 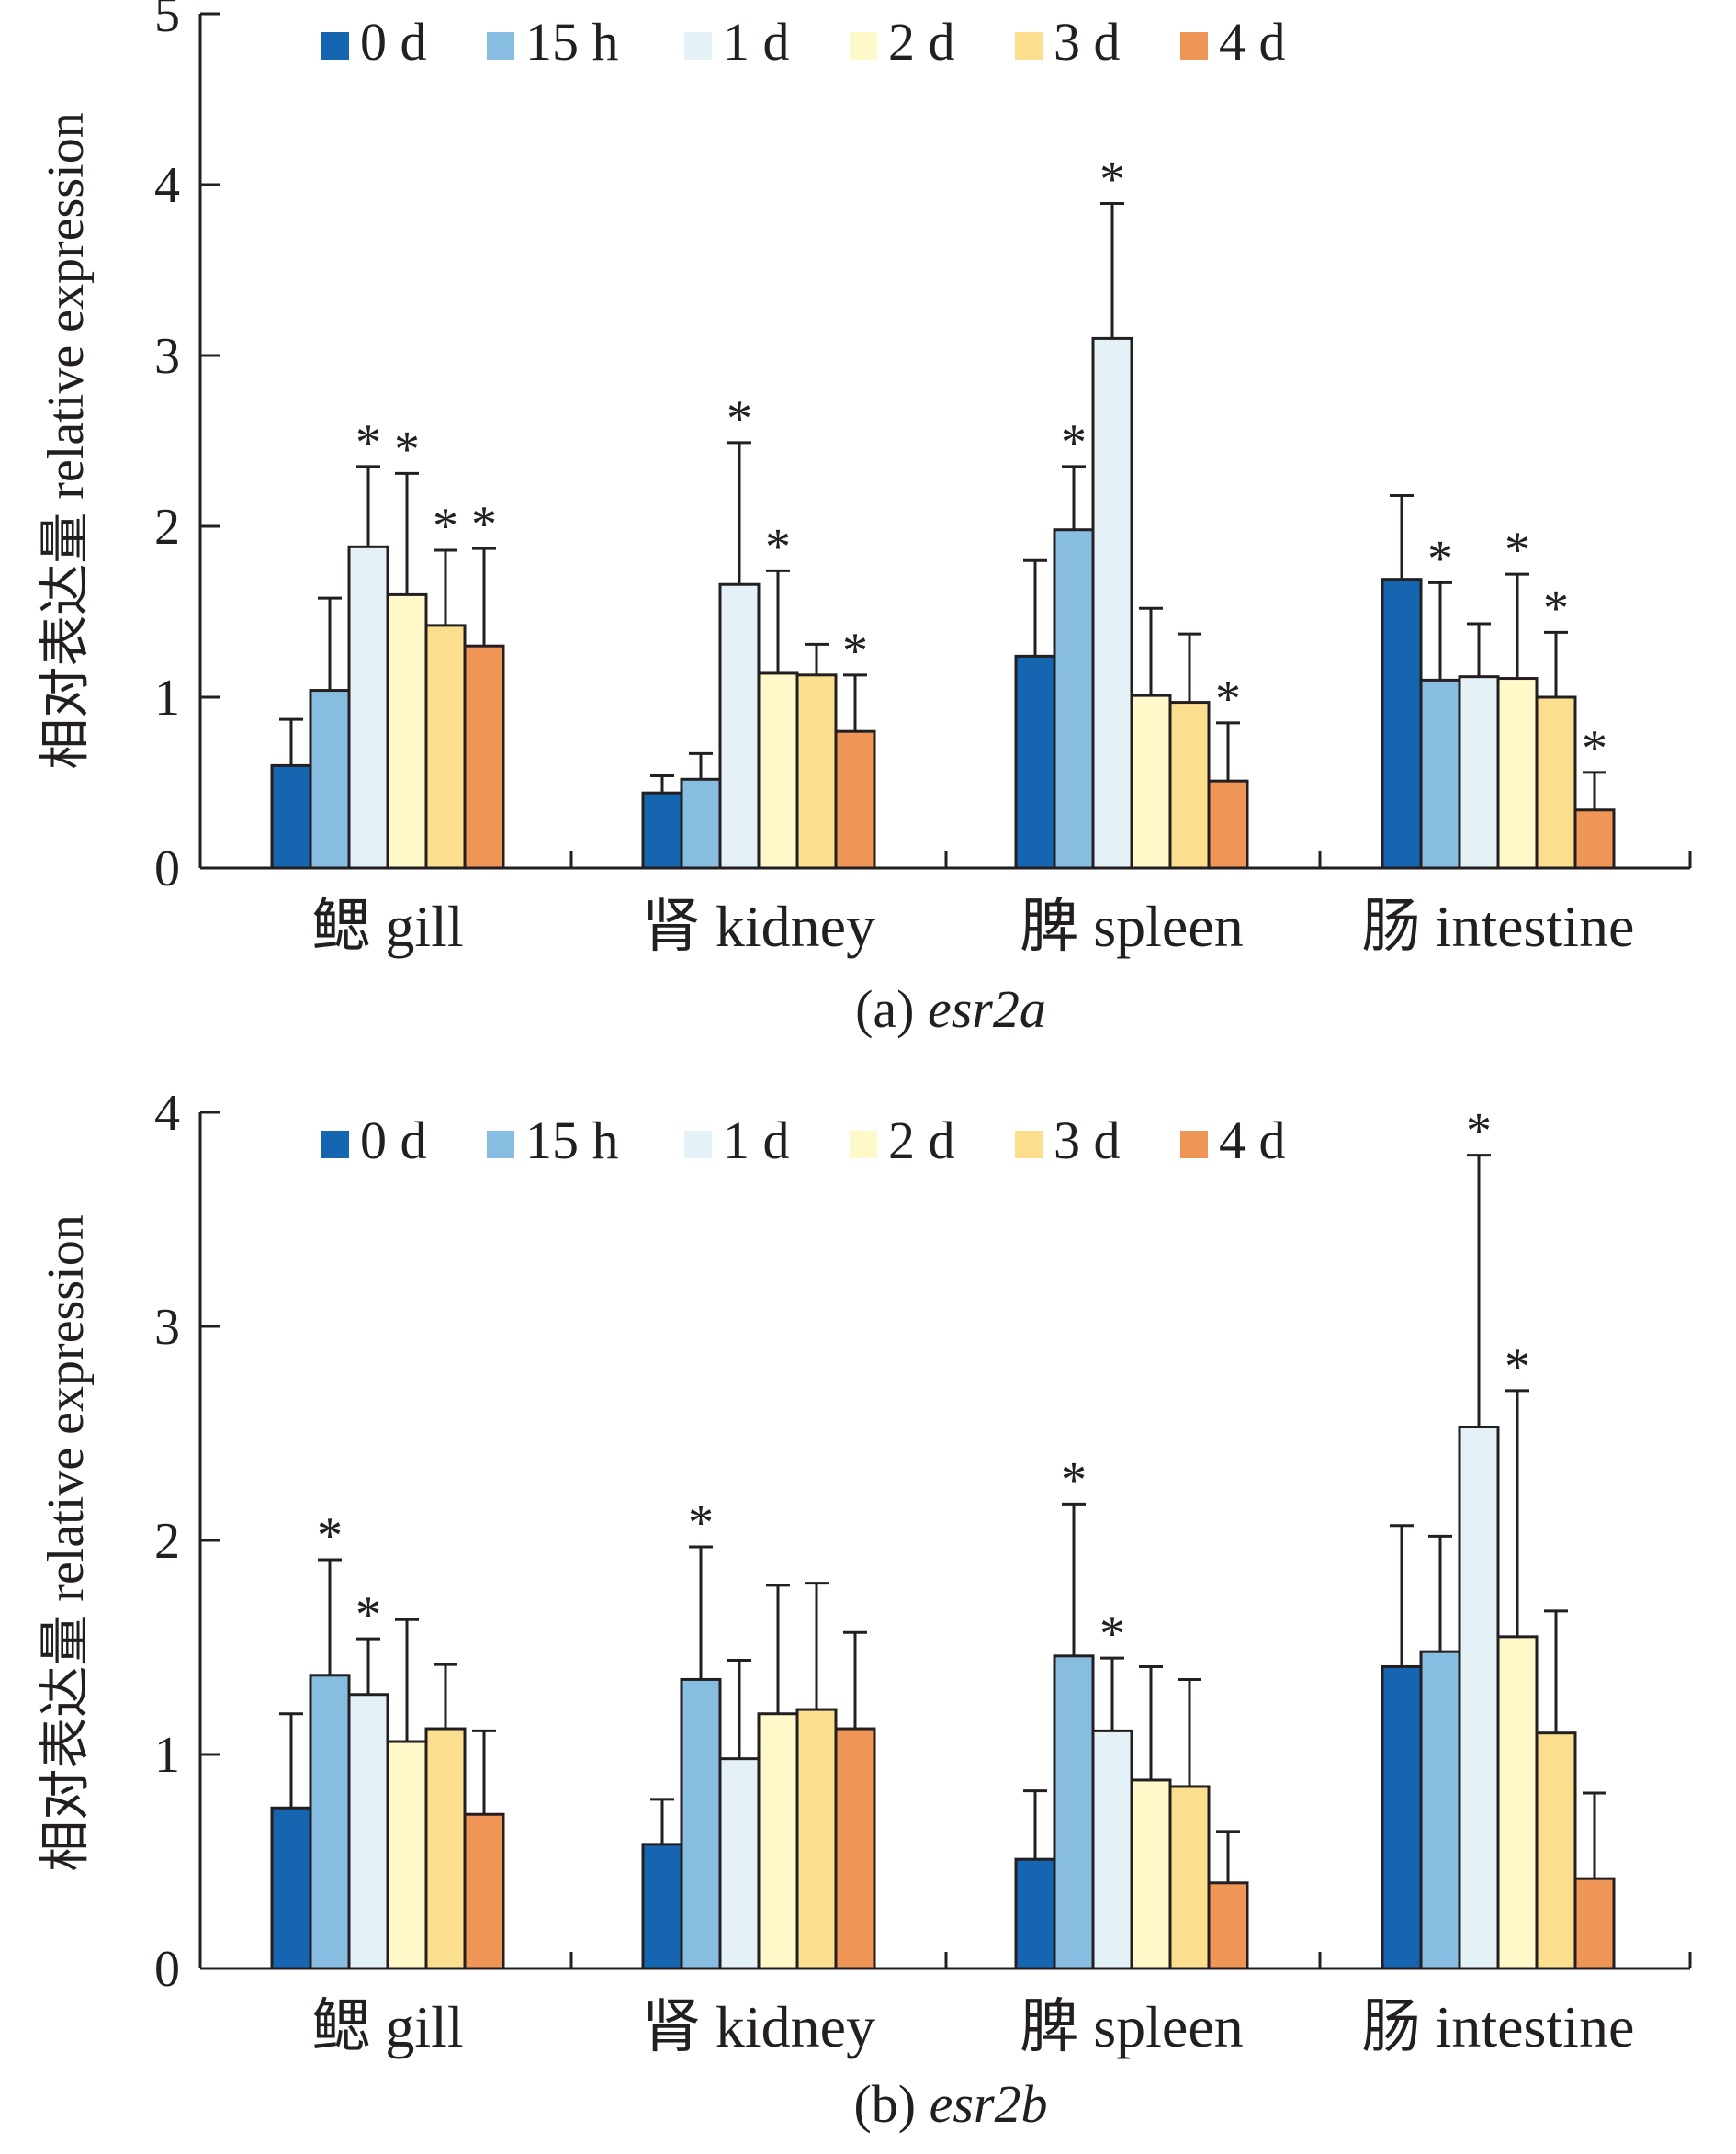 What do you see at coordinates (66, 440) in the screenshot?
I see `y-axis-label: 相对表达量 relative expression` at bounding box center [66, 440].